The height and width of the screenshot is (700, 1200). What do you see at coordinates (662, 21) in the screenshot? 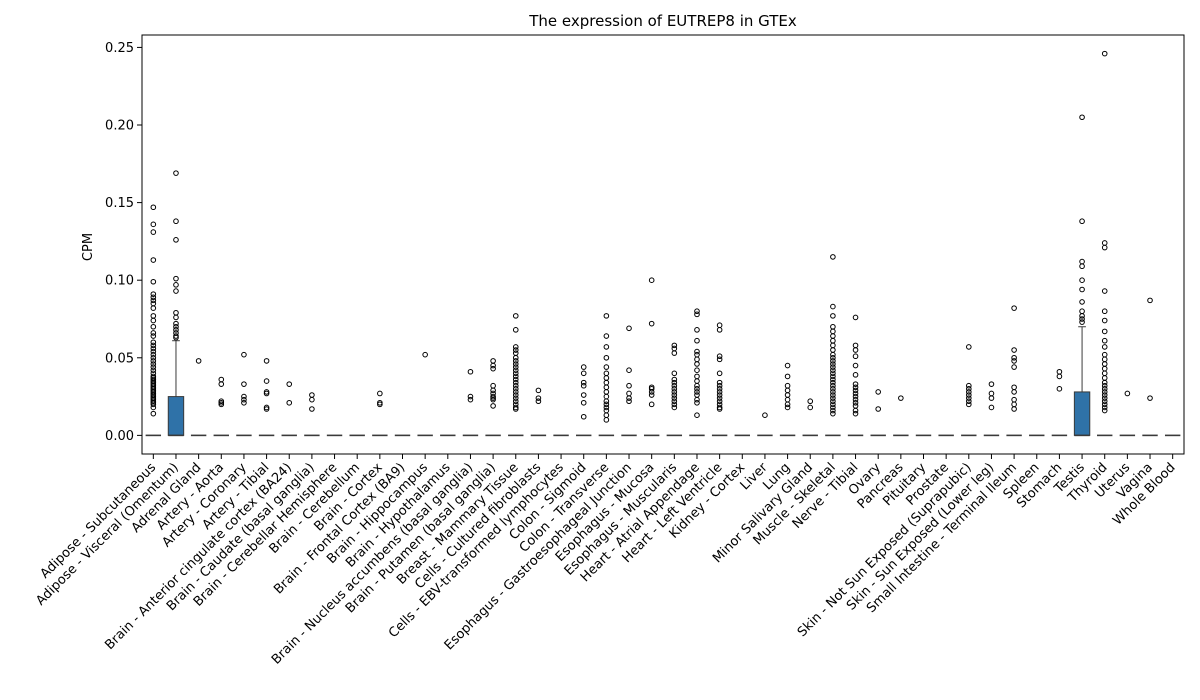
I see `chart-title: The expression of EUTREP8 in GTEx` at bounding box center [662, 21].